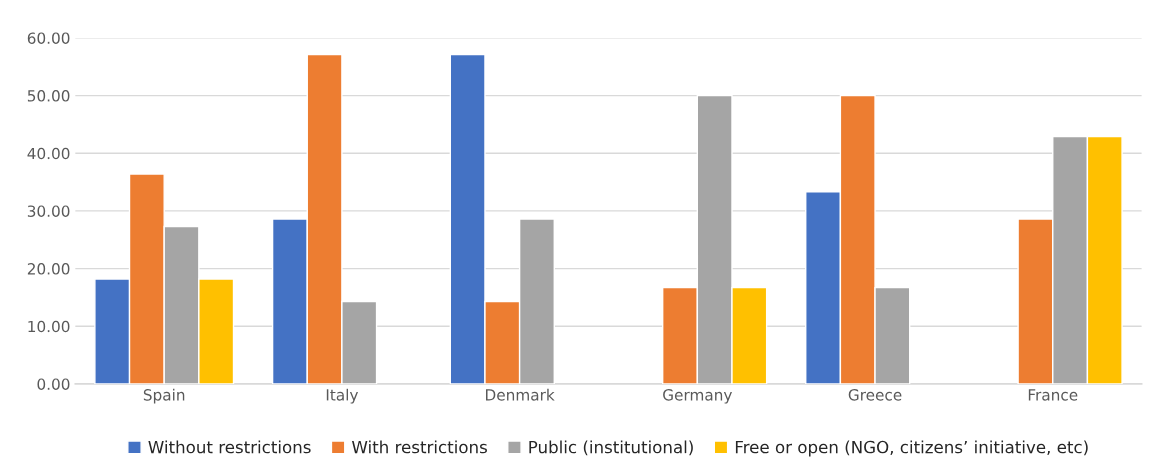 This screenshot has width=1159, height=474. I want to click on x-tick-label: Germany, so click(697, 396).